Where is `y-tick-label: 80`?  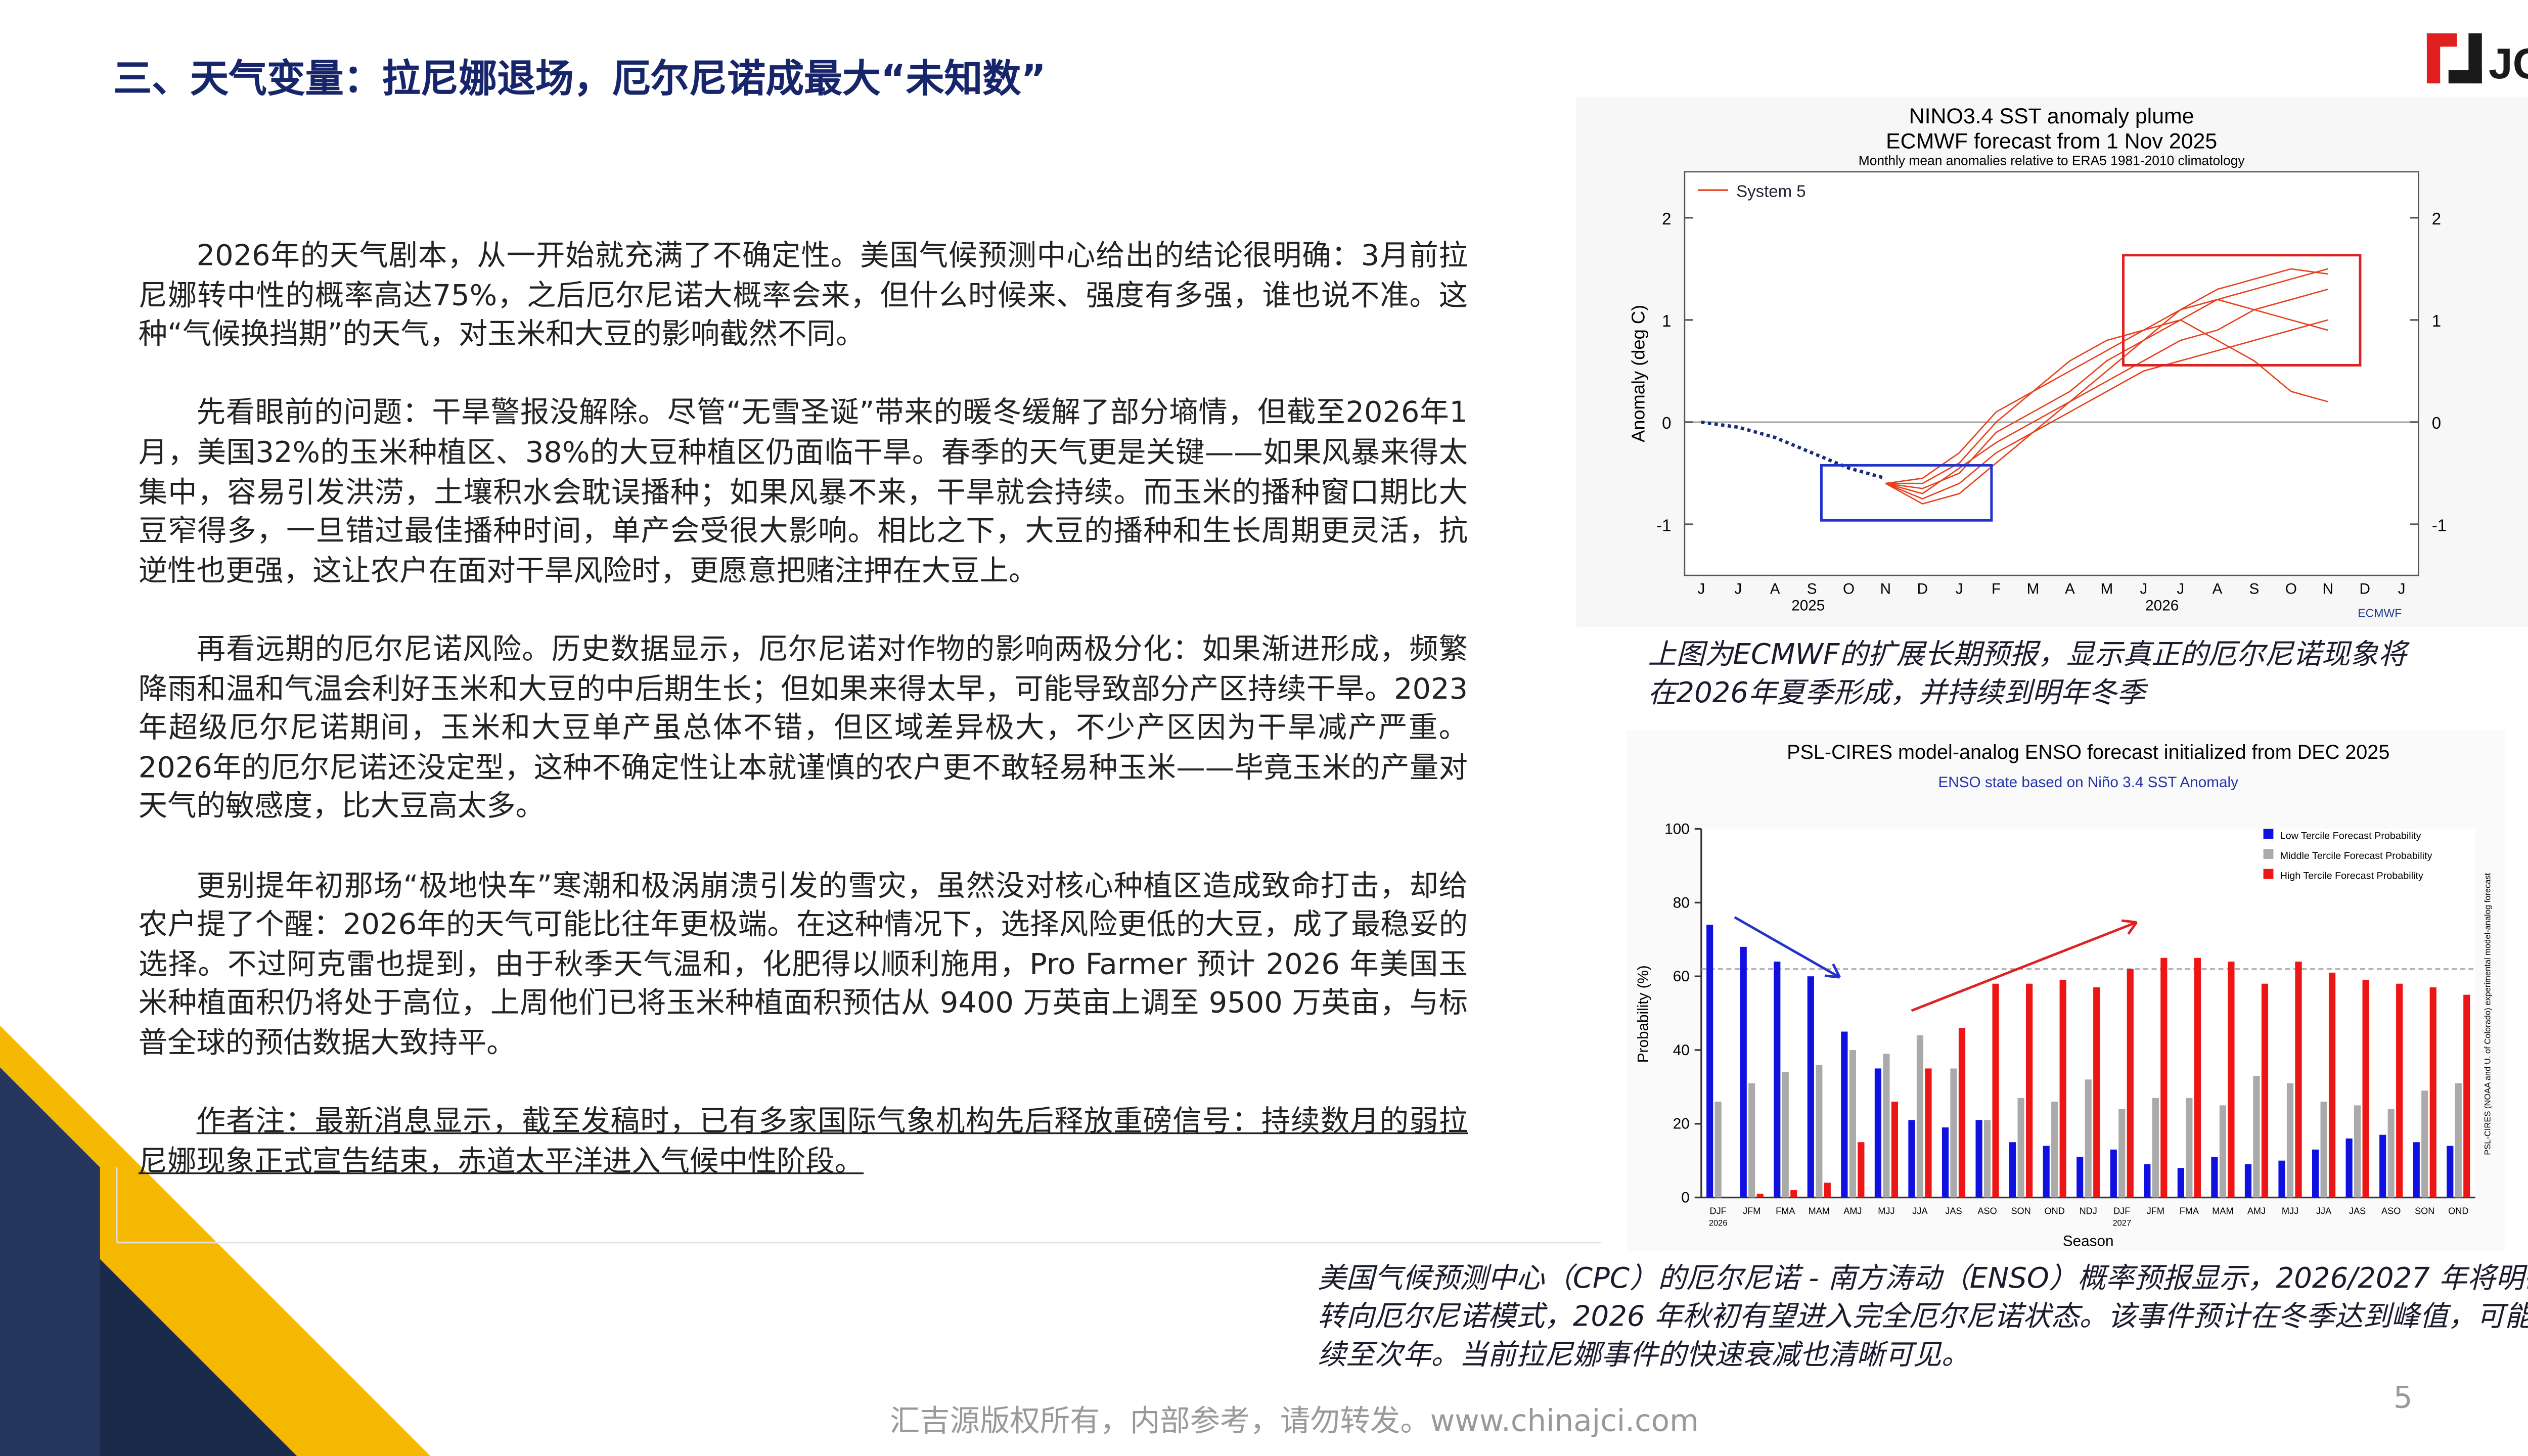
y-tick-label: 80 is located at coordinates (1682, 902).